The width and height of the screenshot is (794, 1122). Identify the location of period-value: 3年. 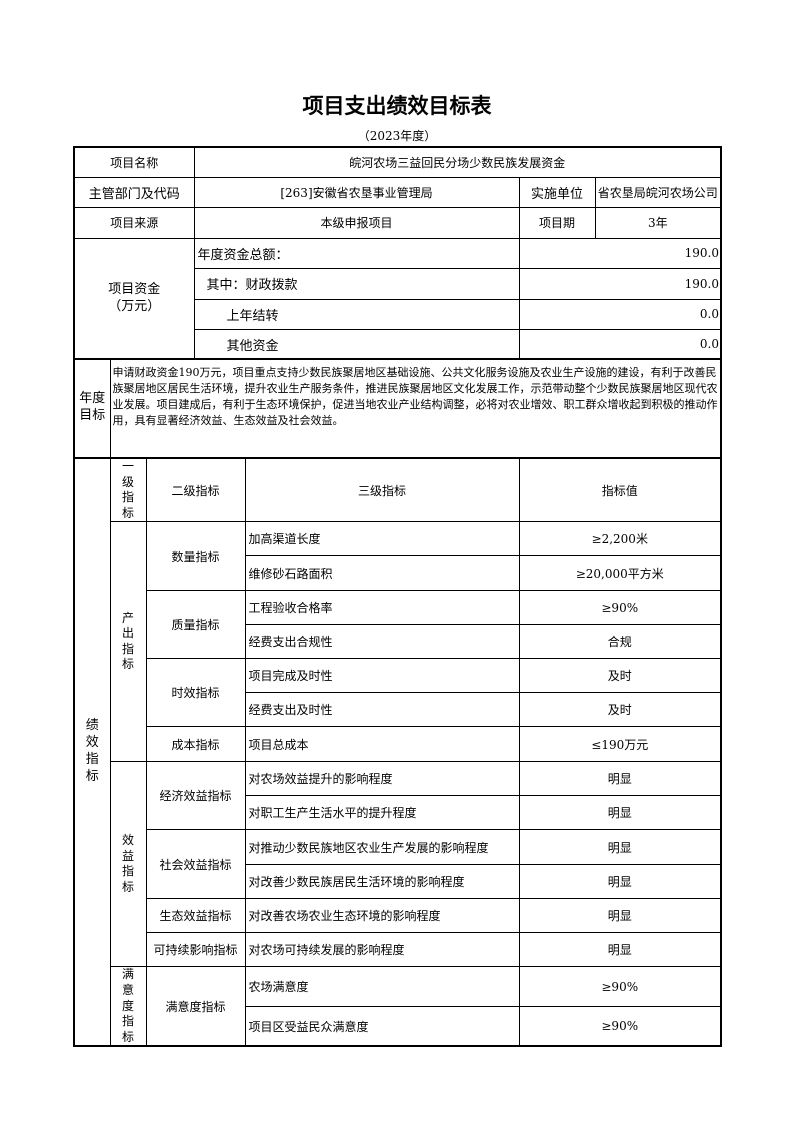
(658, 222).